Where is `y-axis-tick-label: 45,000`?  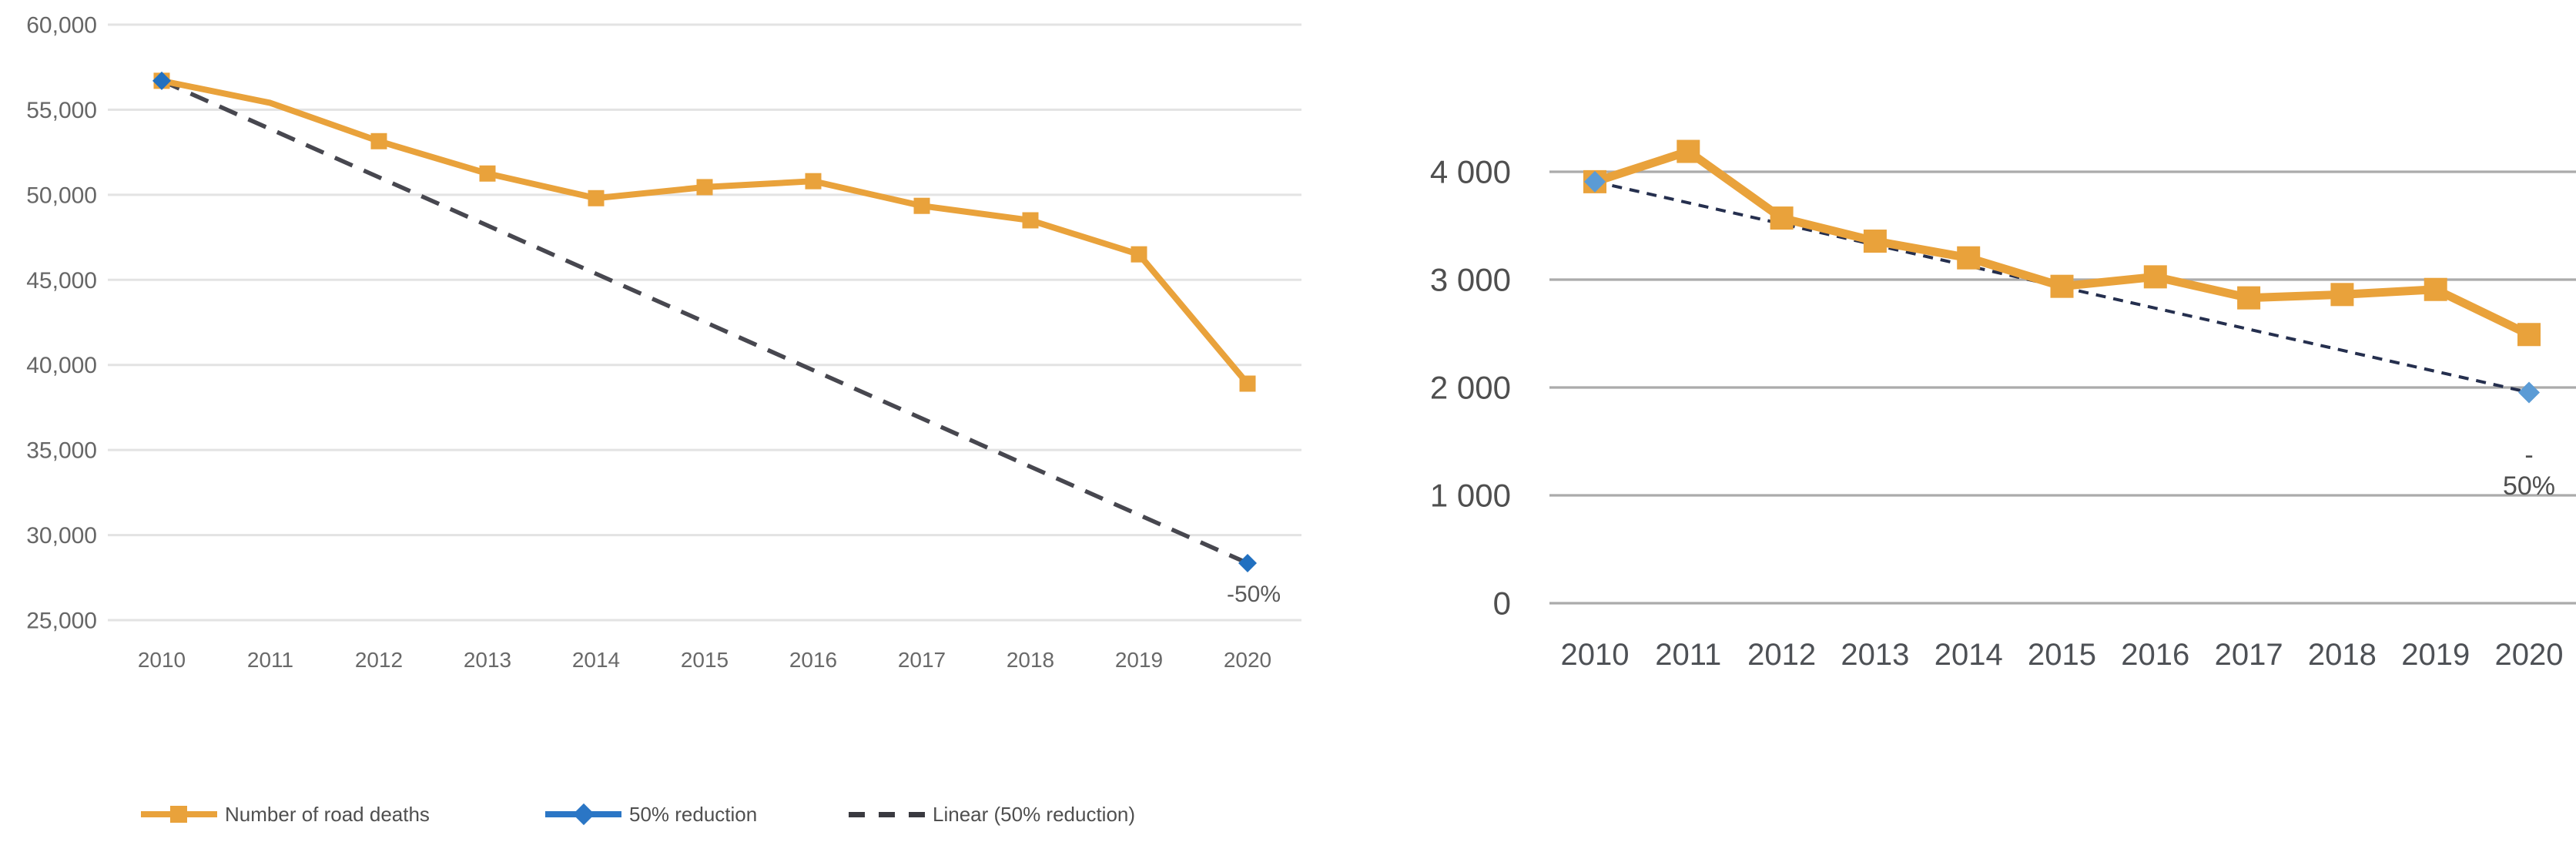
y-axis-tick-label: 45,000 is located at coordinates (61, 281).